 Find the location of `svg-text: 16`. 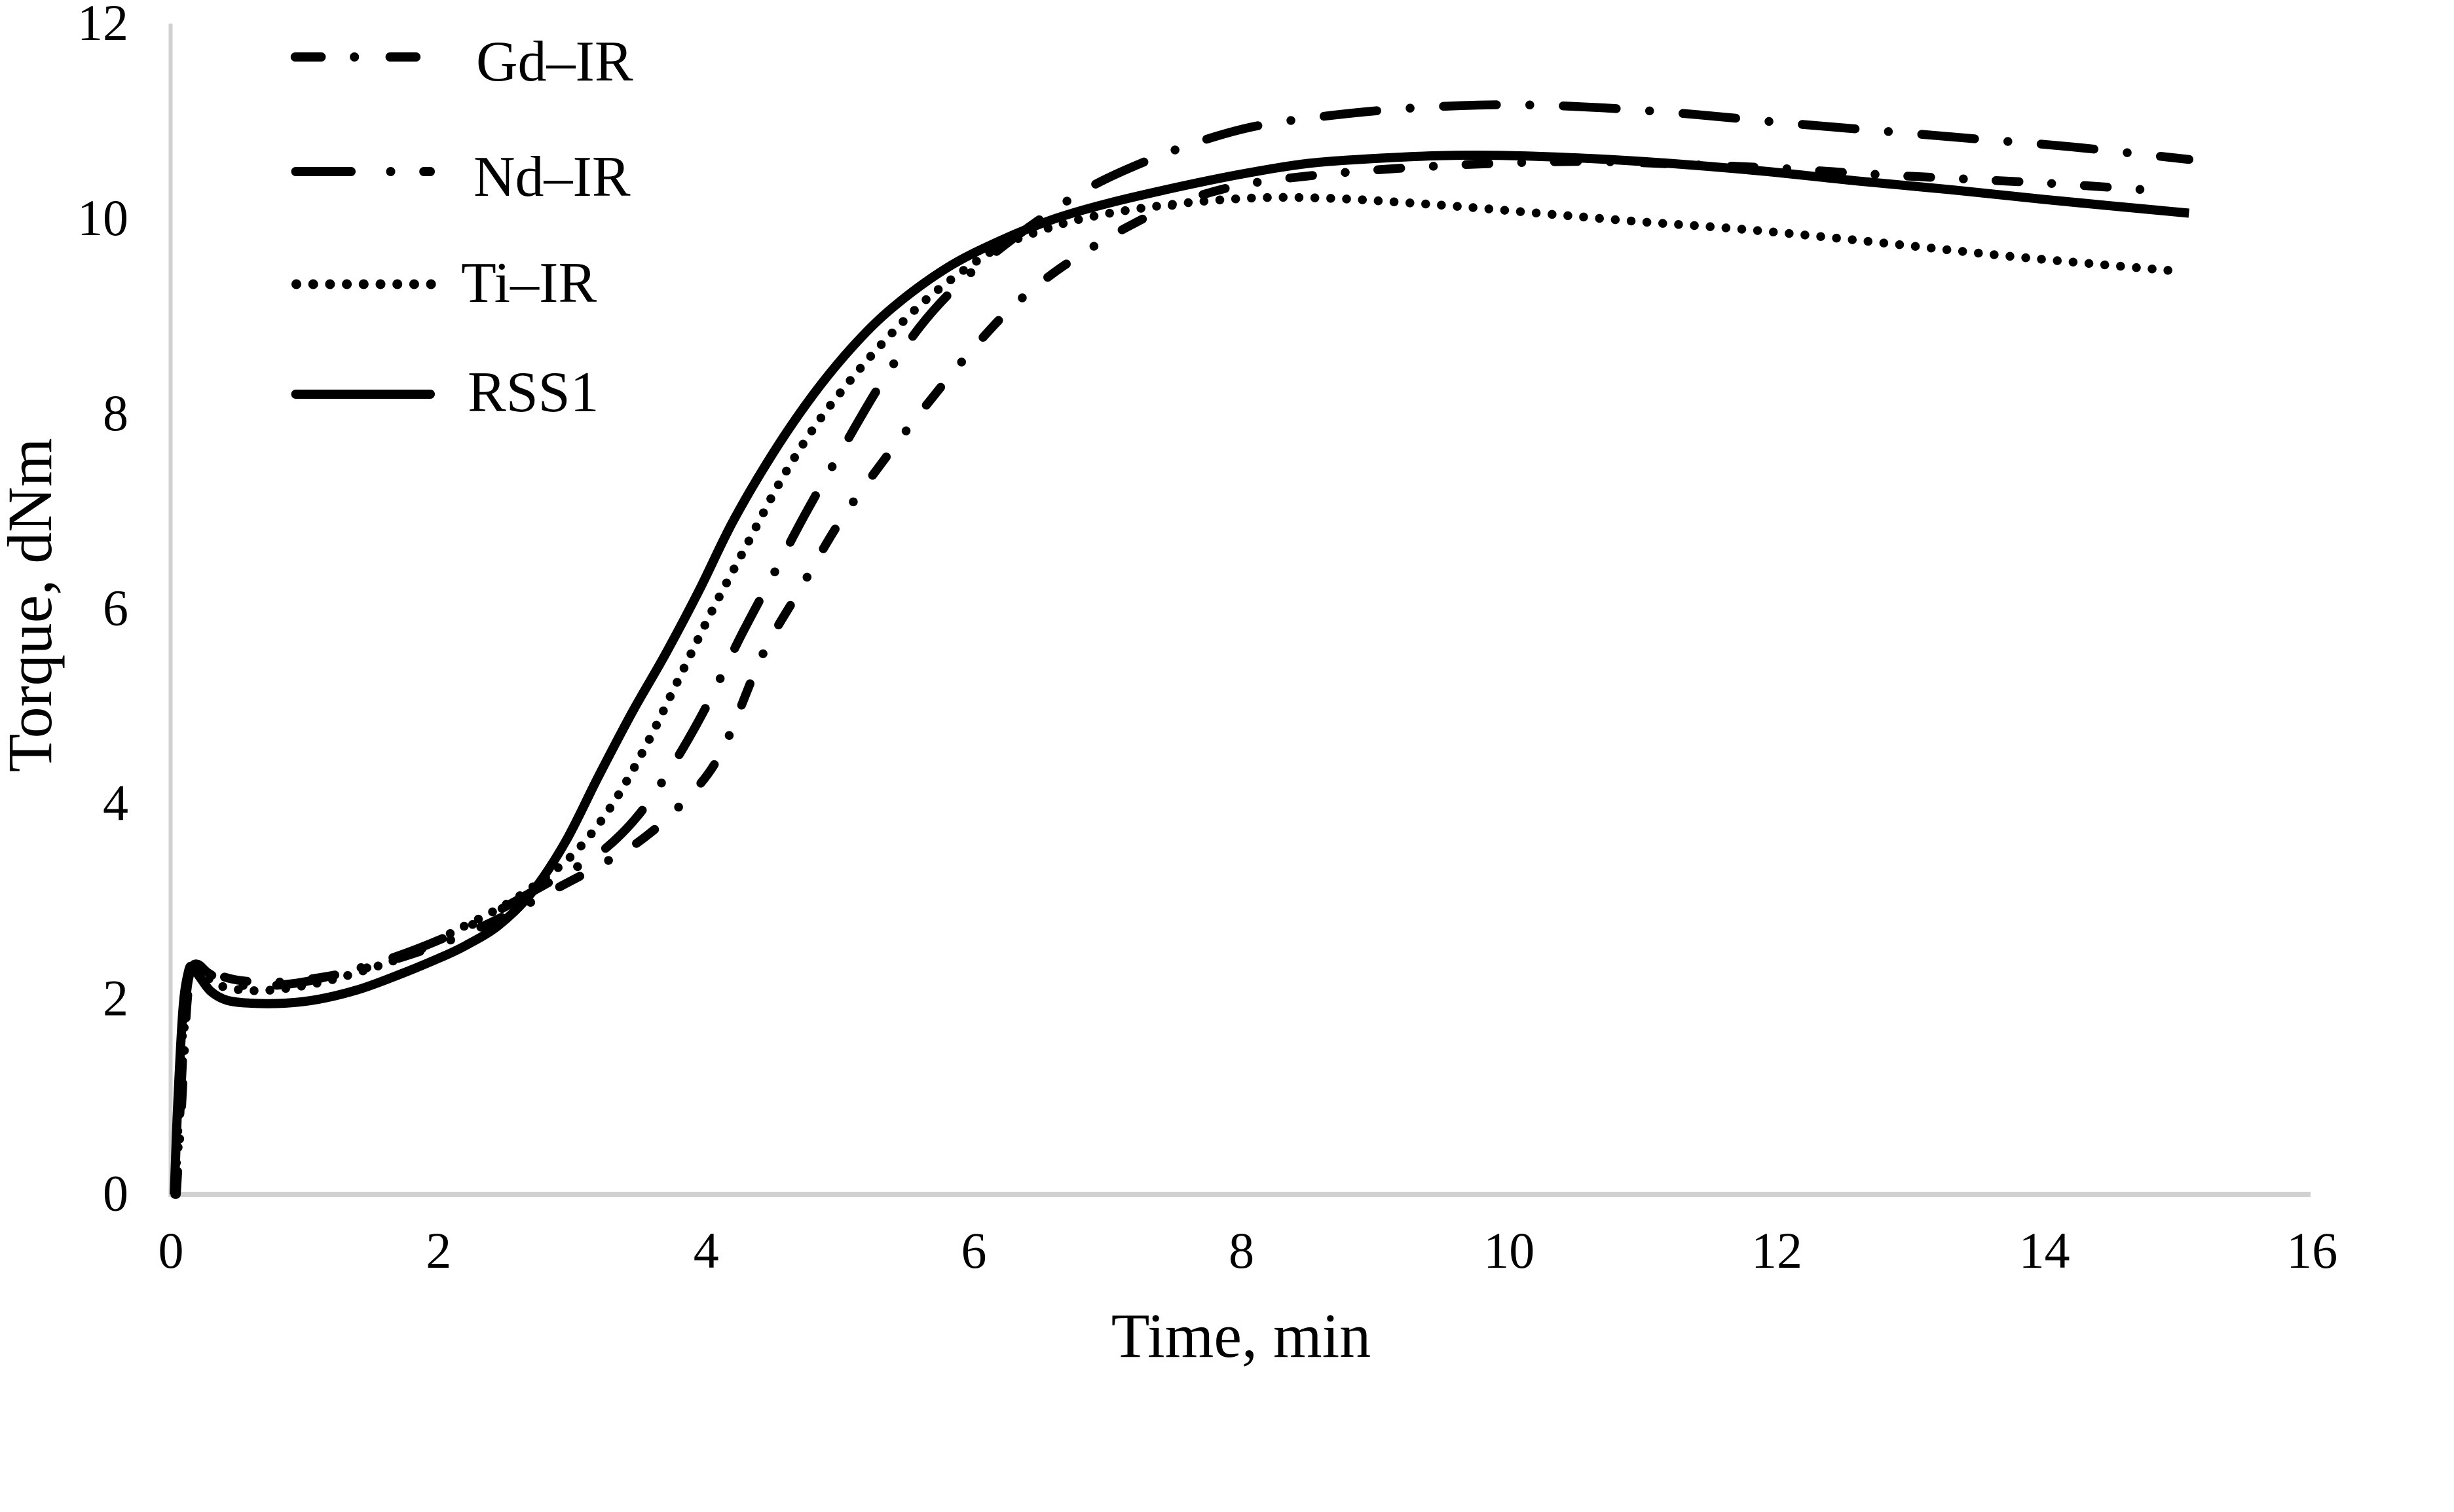

svg-text: 16 is located at coordinates (2311, 1250).